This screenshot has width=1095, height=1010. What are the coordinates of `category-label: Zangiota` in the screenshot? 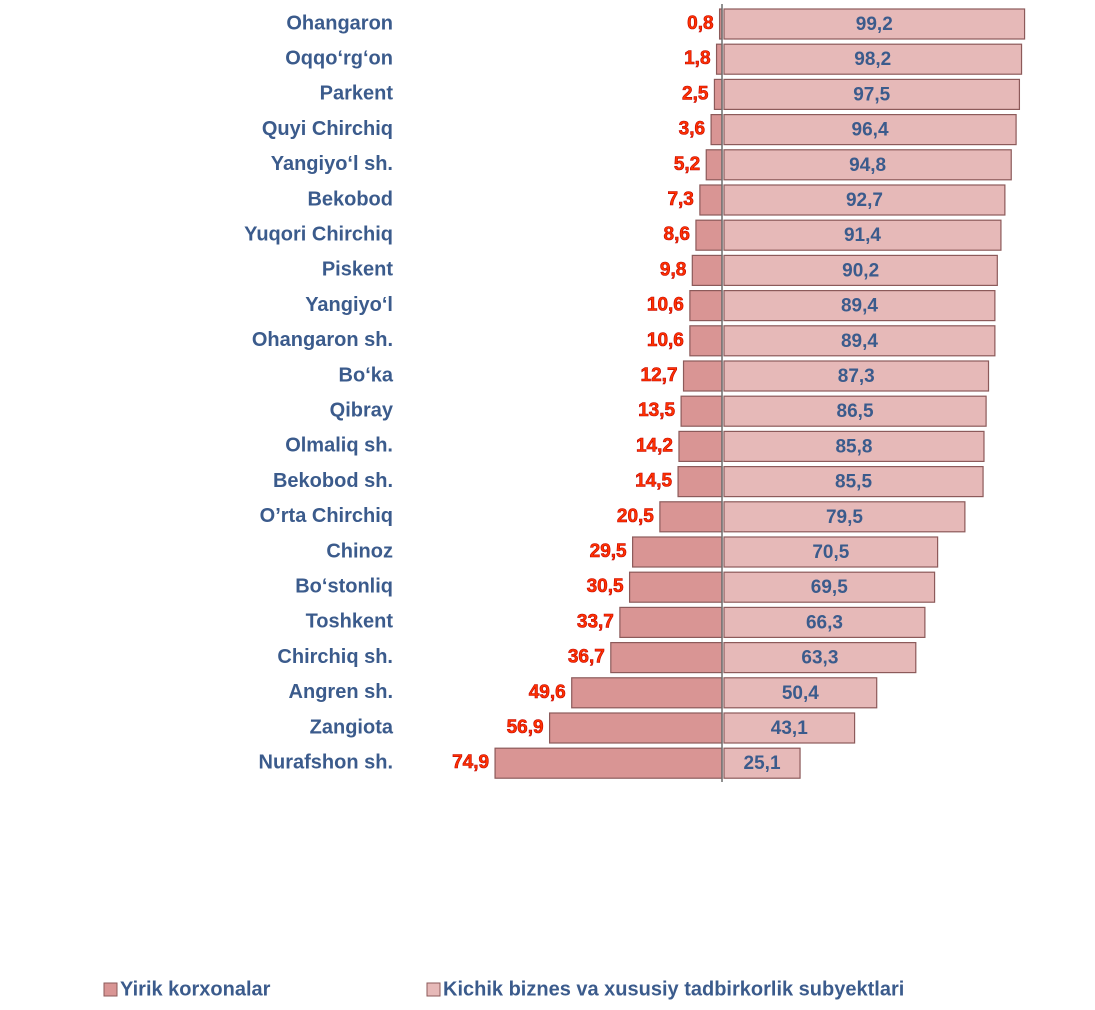 It's located at (352, 727).